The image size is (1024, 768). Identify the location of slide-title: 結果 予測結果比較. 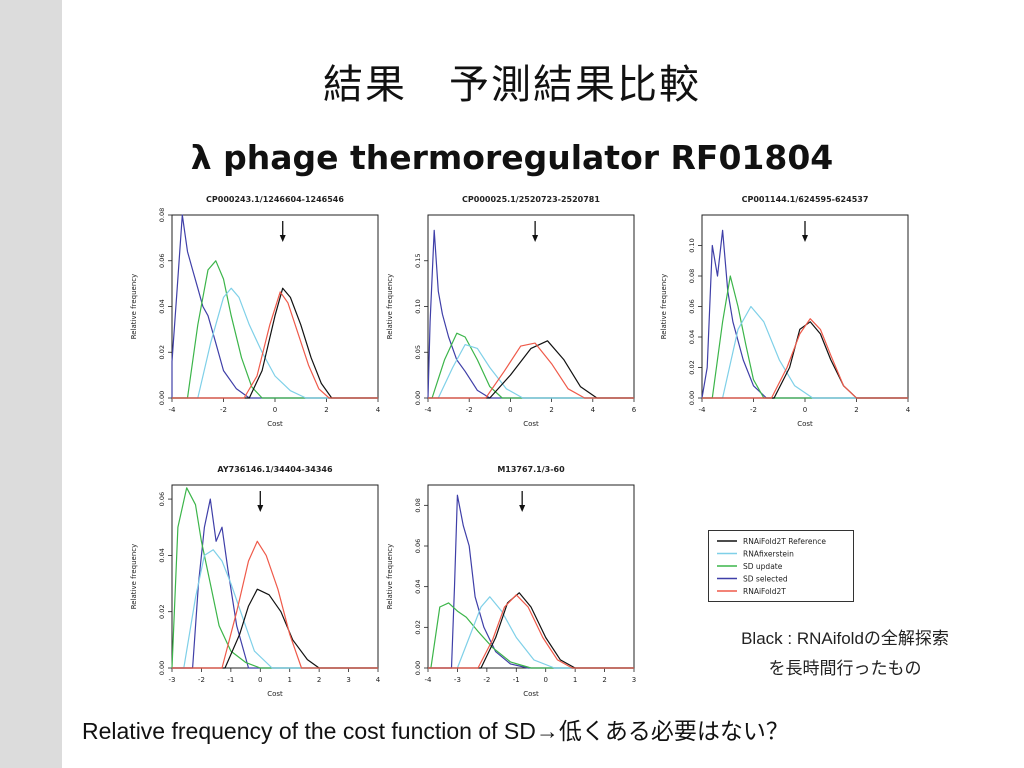
(512, 85).